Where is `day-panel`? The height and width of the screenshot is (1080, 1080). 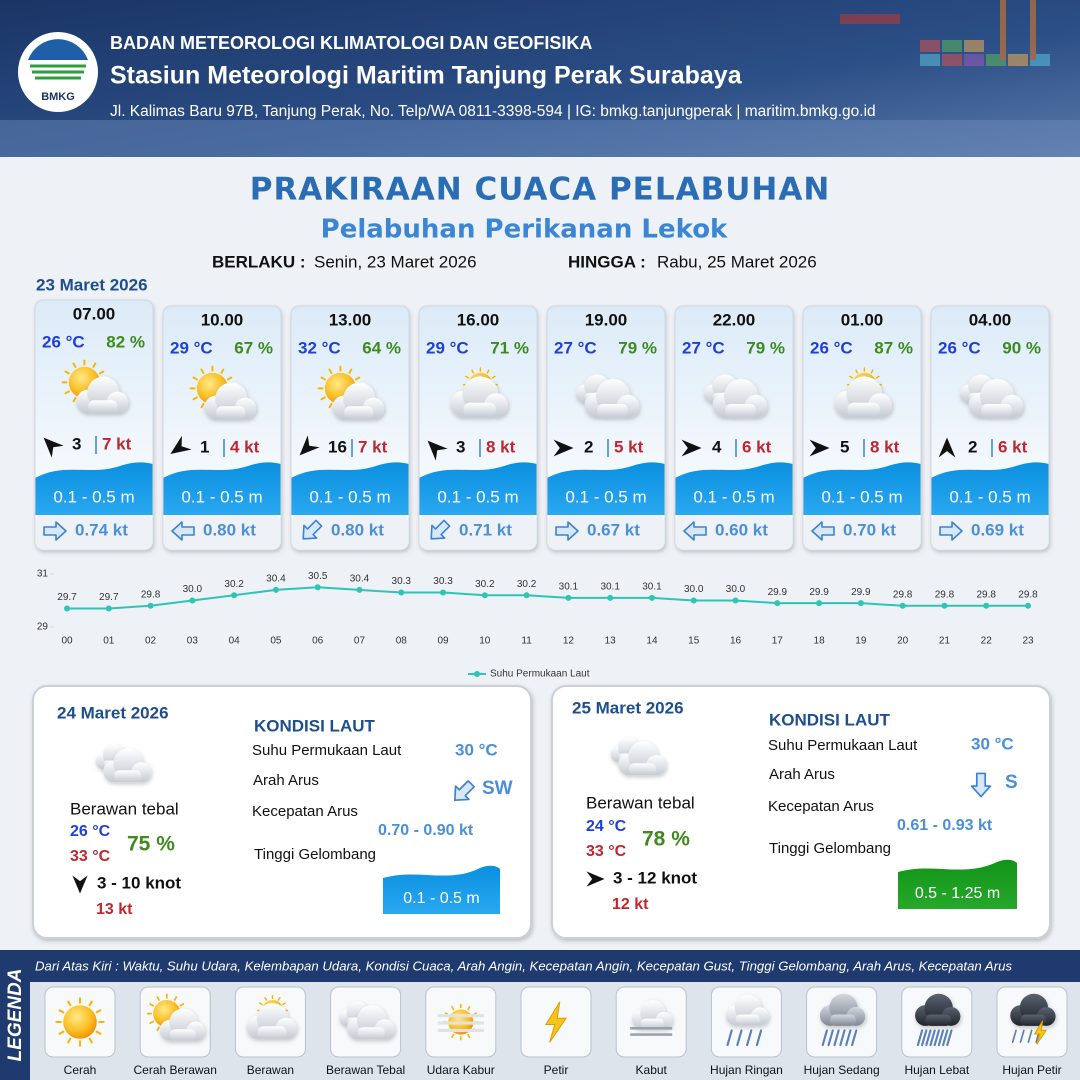 day-panel is located at coordinates (801, 812).